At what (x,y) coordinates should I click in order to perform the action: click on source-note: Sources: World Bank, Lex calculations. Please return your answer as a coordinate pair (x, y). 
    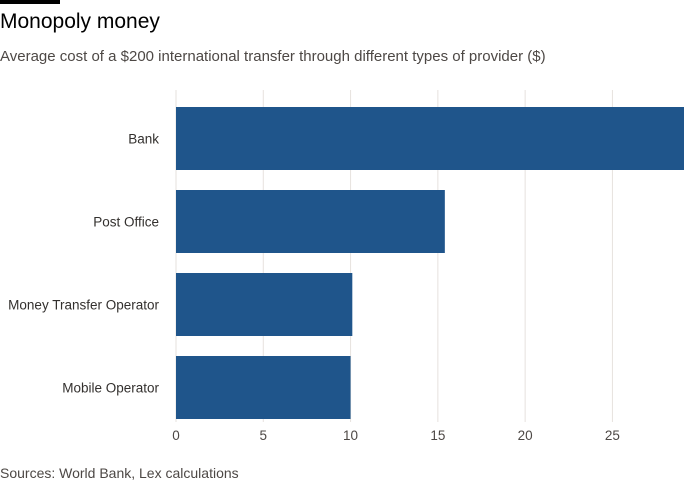
    Looking at the image, I should click on (119, 473).